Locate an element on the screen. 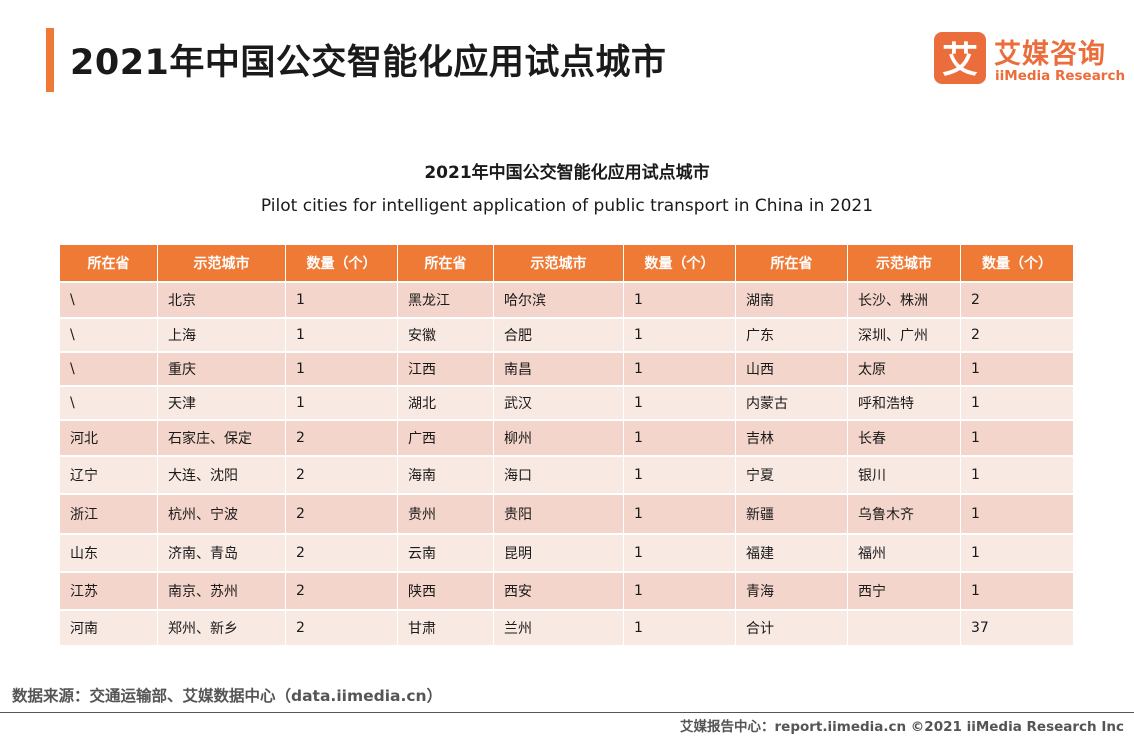 The image size is (1134, 737). table-row: 河北 石家庄、保定 2 广西 柳州 1 吉林 长春 1 is located at coordinates (566, 437).